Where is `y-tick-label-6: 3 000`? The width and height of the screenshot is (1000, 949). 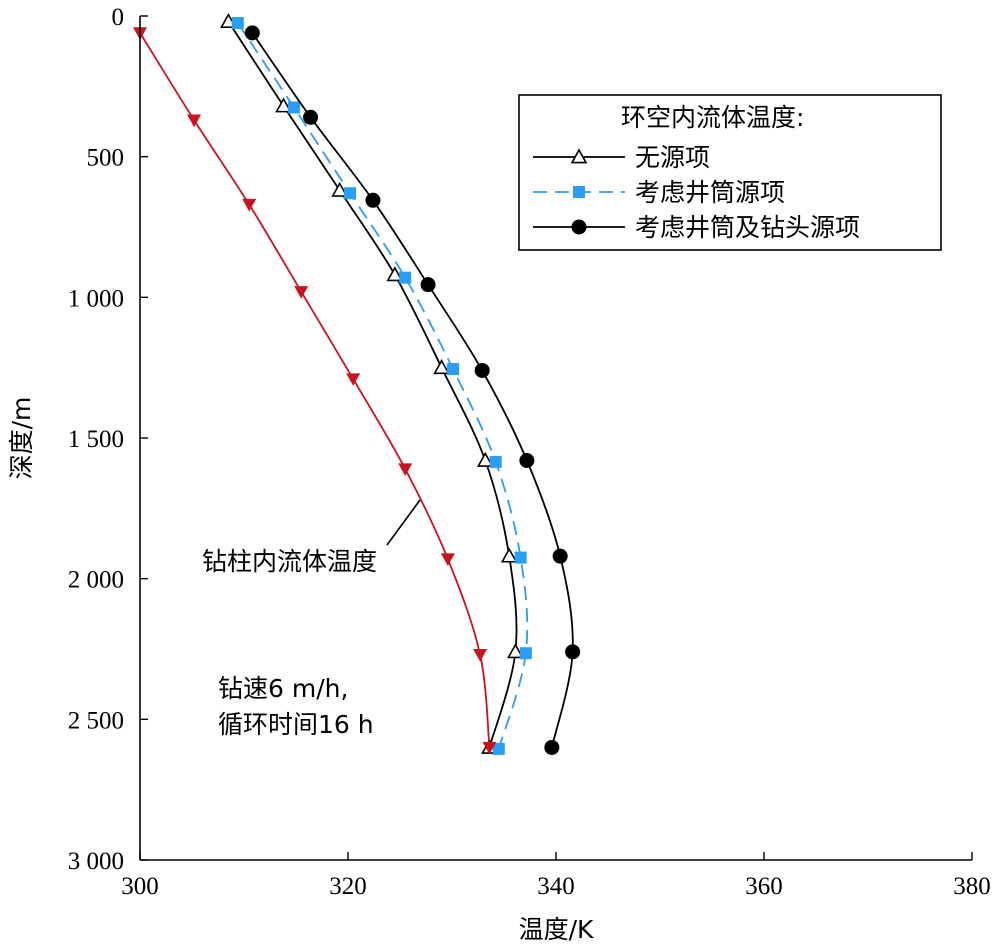
y-tick-label-6: 3 000 is located at coordinates (96, 861).